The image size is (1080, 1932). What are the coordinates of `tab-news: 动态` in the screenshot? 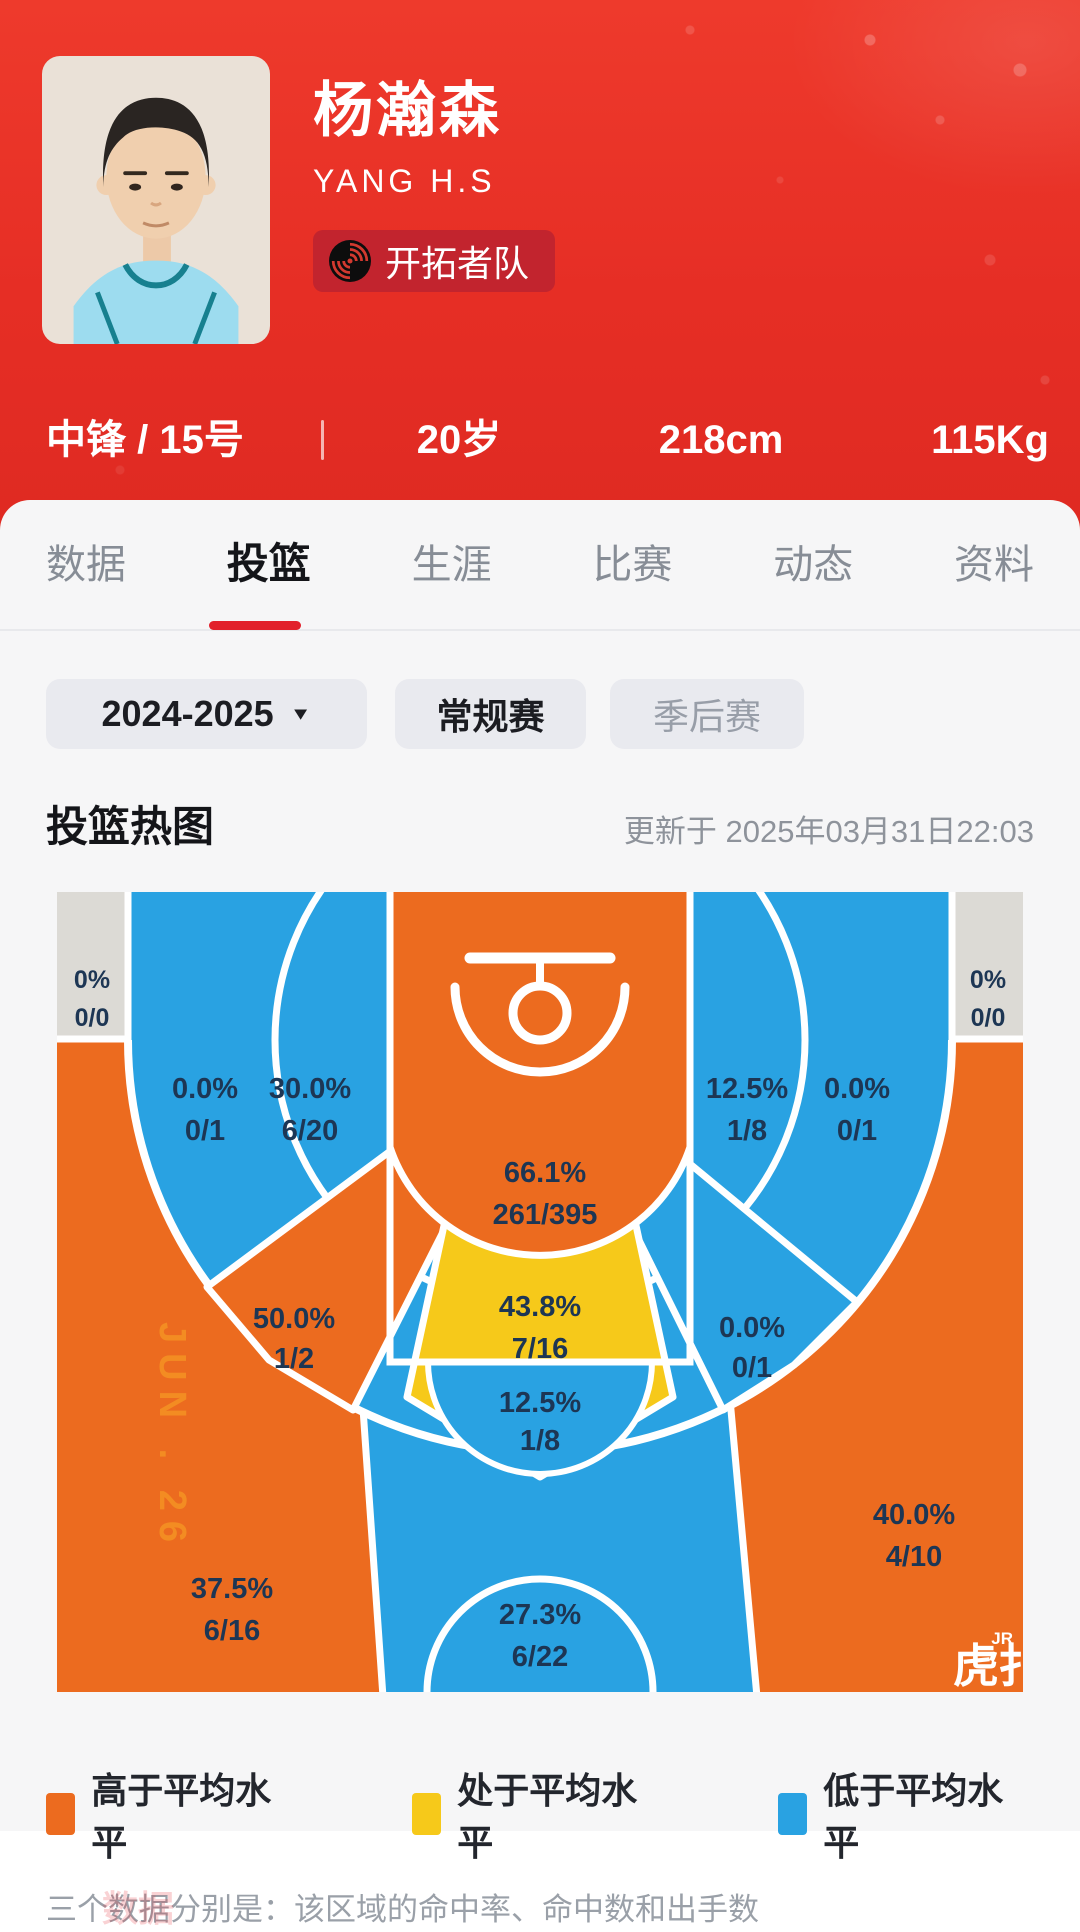 It's located at (813, 564).